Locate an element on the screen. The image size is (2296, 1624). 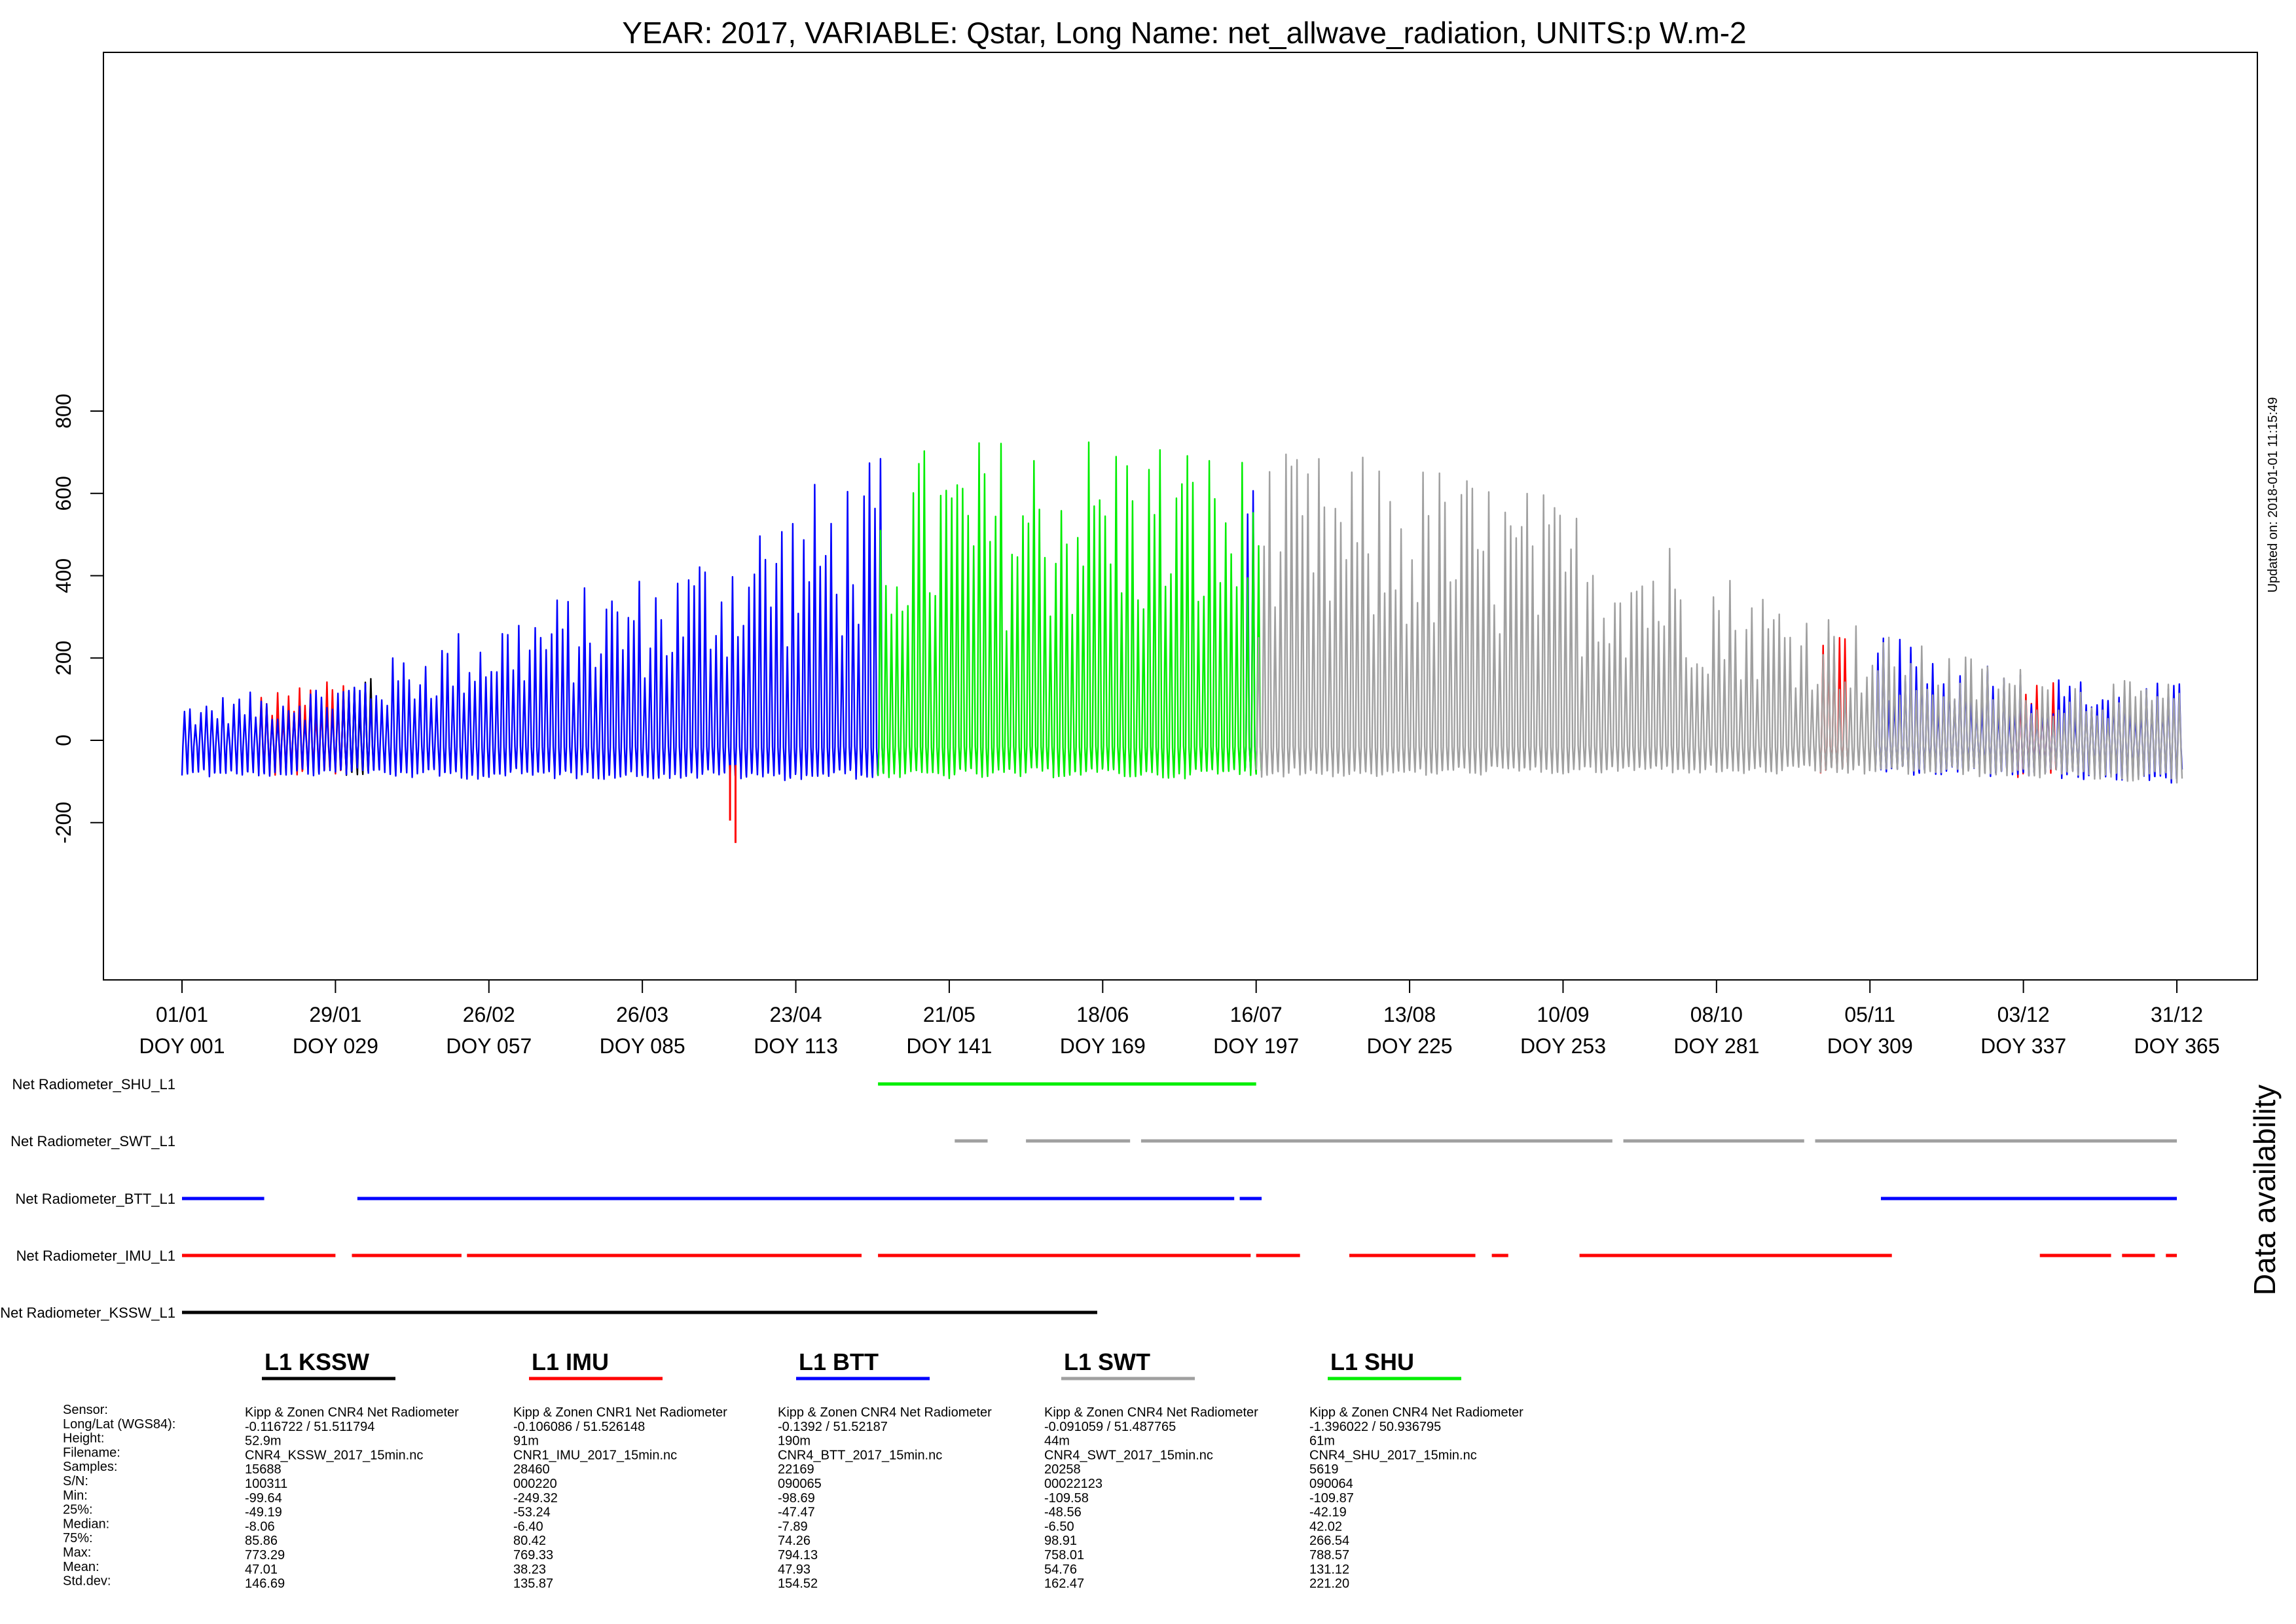
y-tick-label: 200 is located at coordinates (63, 658).